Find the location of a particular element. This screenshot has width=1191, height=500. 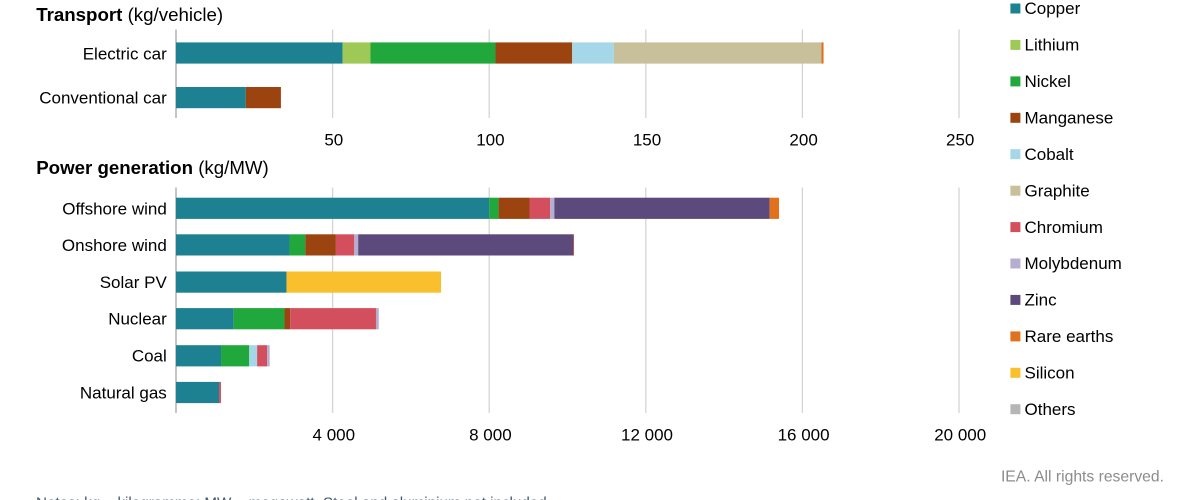

svg-text: Molybdenum is located at coordinates (1073, 263).